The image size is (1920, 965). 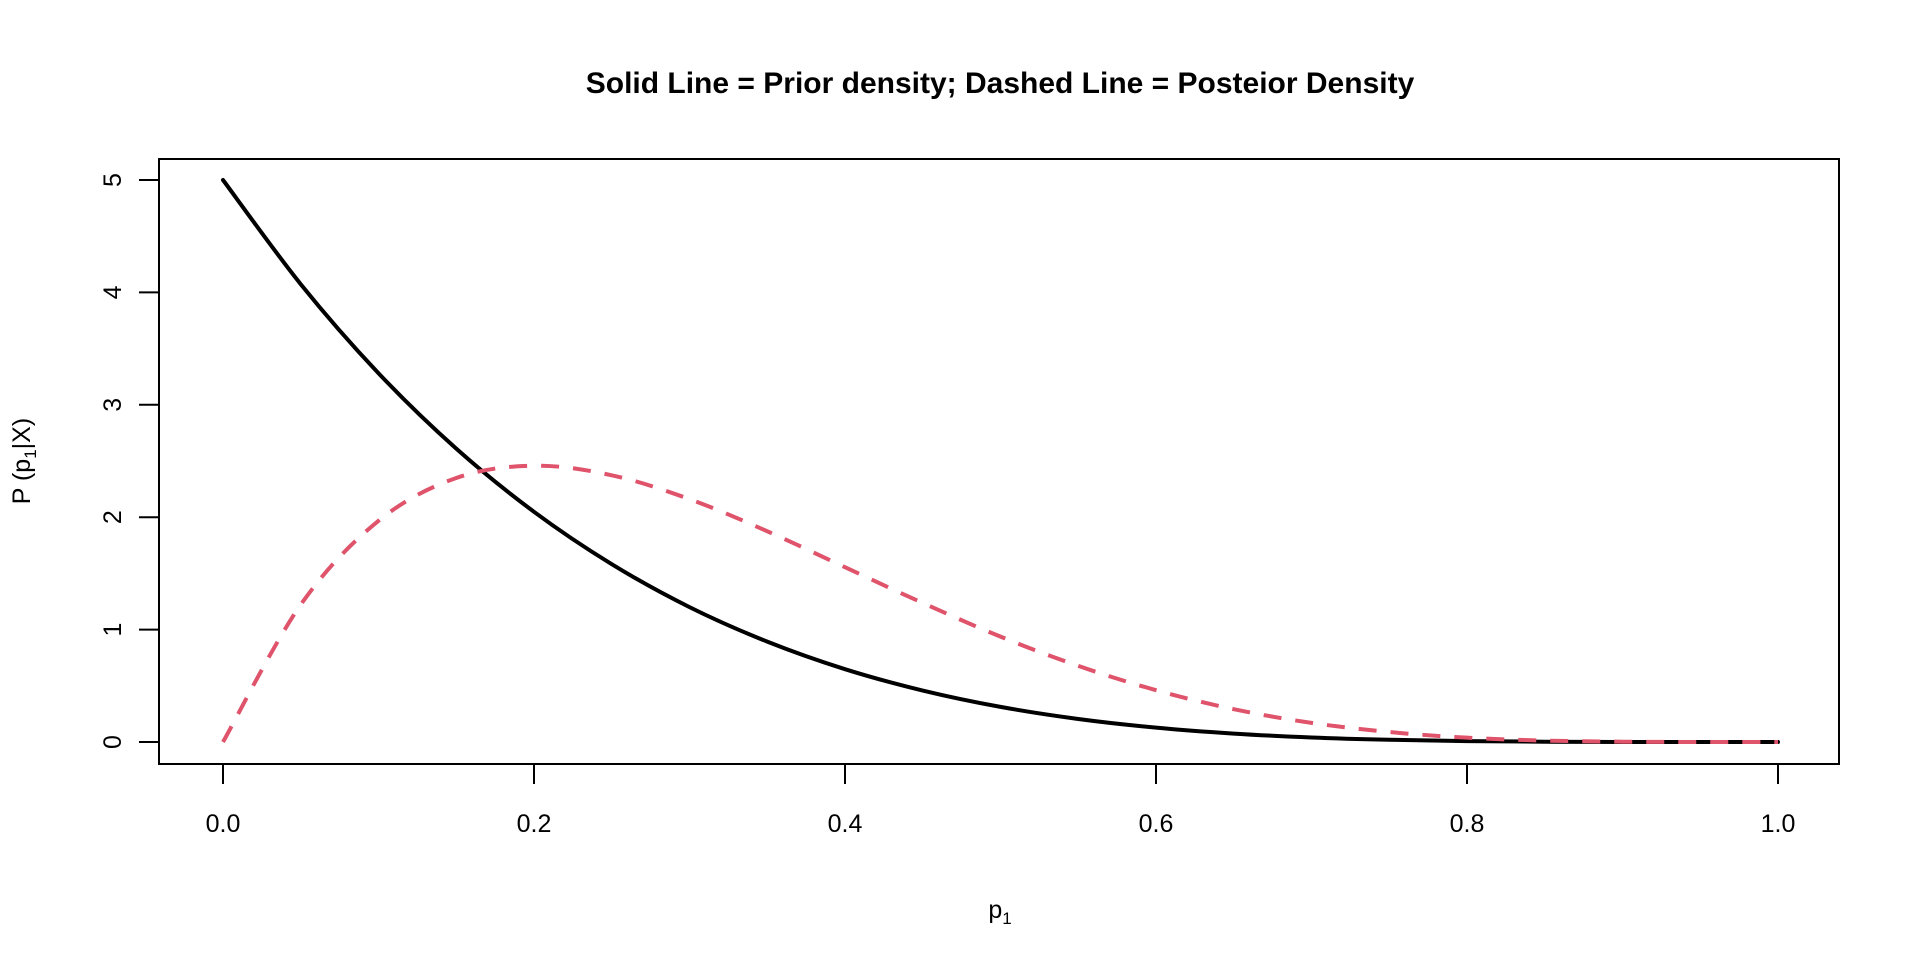 I want to click on y-tick-label: 0, so click(x=113, y=742).